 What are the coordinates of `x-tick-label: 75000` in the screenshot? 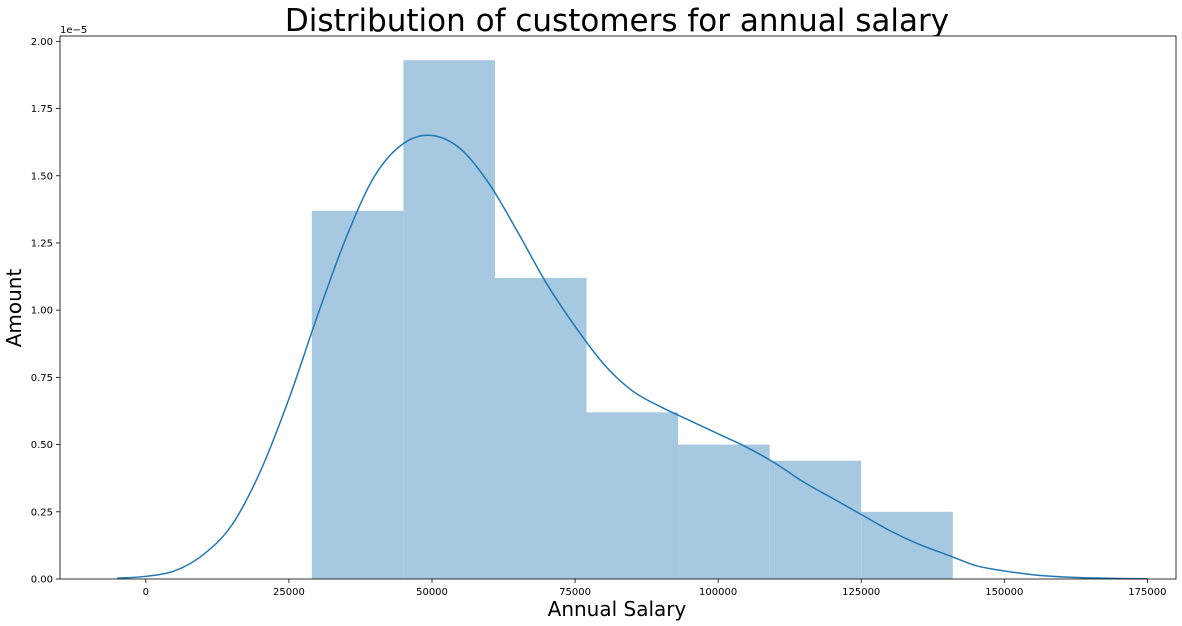 It's located at (575, 592).